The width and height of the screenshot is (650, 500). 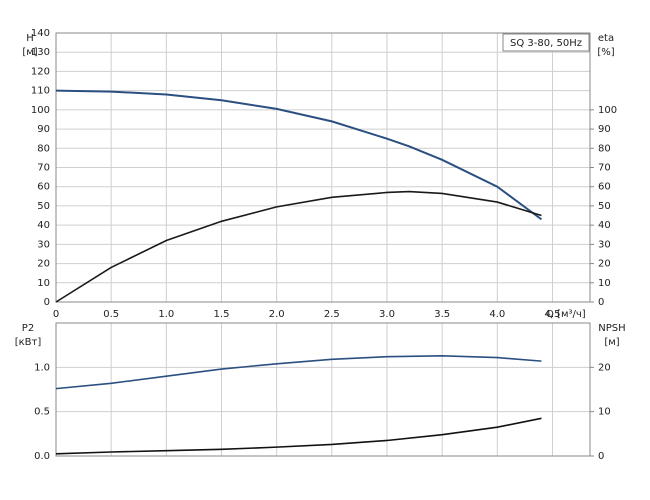 I want to click on x-tick-label: 0, so click(x=56, y=314).